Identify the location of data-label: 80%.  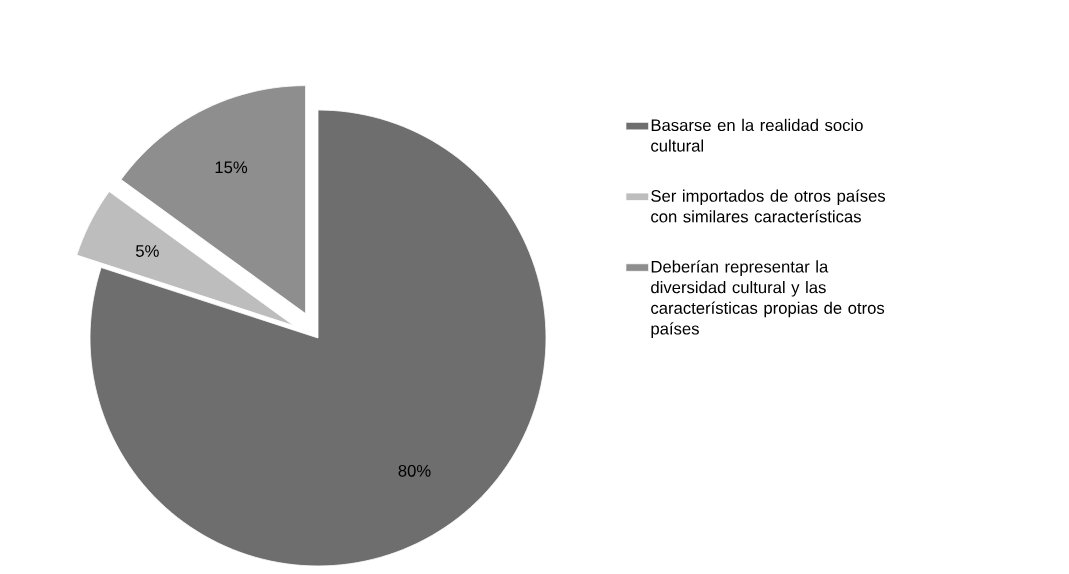
(414, 470).